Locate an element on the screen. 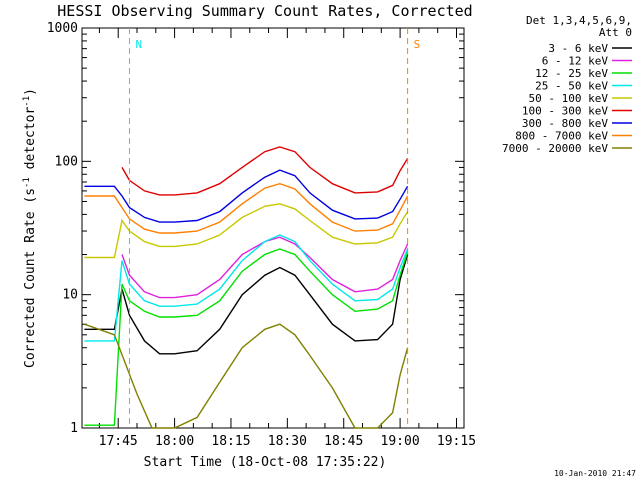  legend-entry-label: 25 - 50 keV is located at coordinates (571, 86).